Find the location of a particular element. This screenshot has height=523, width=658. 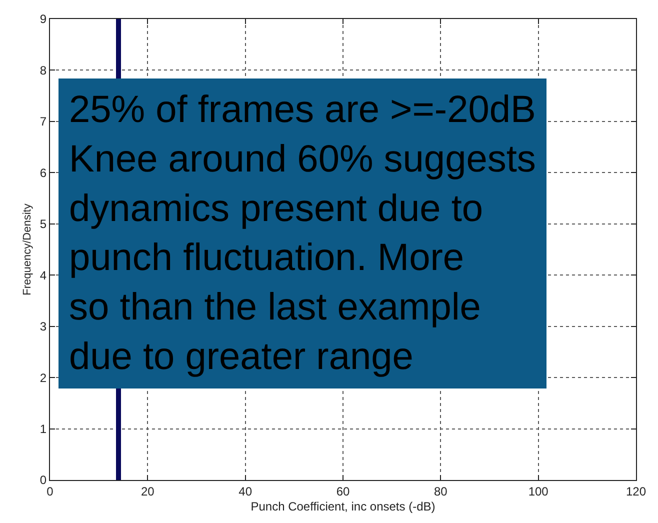

y-tick-label: 1 is located at coordinates (43, 429).